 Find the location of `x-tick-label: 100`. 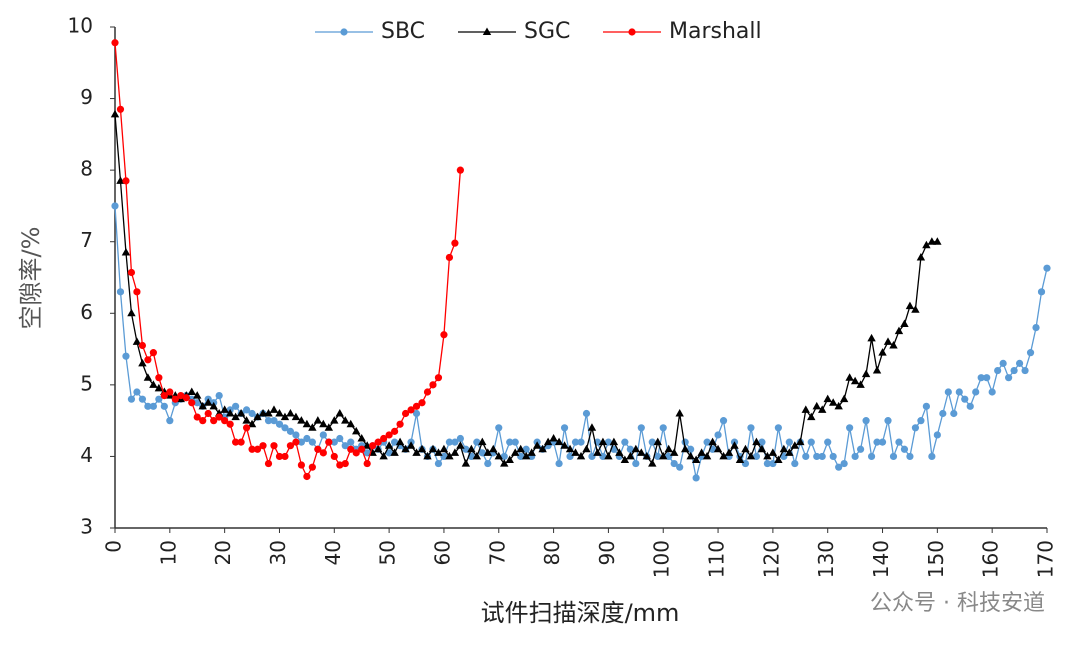

x-tick-label: 100 is located at coordinates (662, 559).